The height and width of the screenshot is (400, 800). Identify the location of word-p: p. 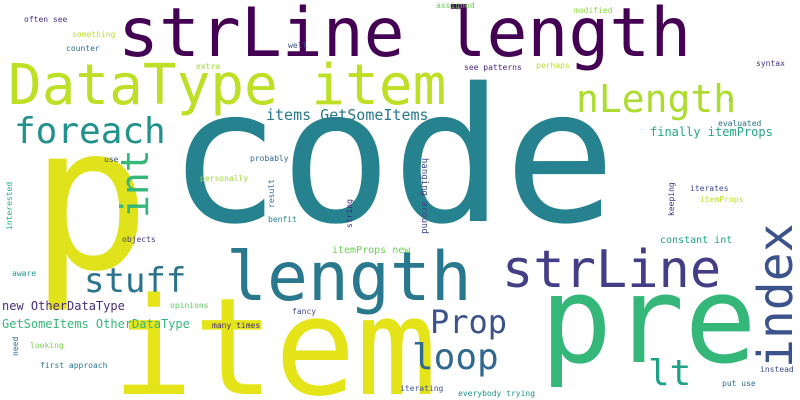
(90, 199).